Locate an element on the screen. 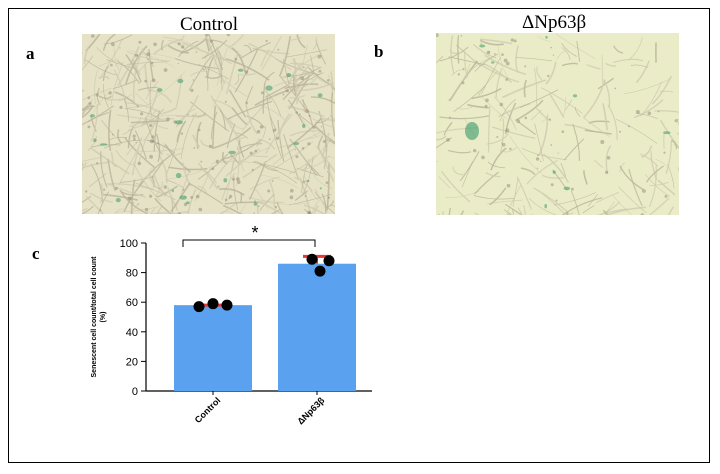 This screenshot has width=720, height=474. y-tick-label: 60 is located at coordinates (132, 303).